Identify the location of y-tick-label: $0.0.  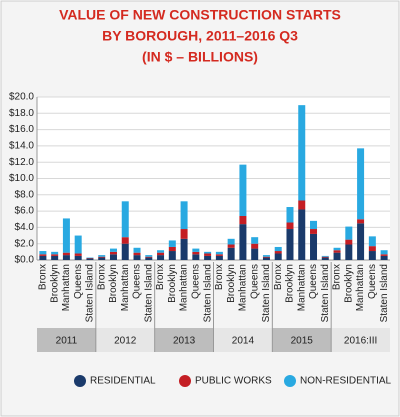
(25, 260).